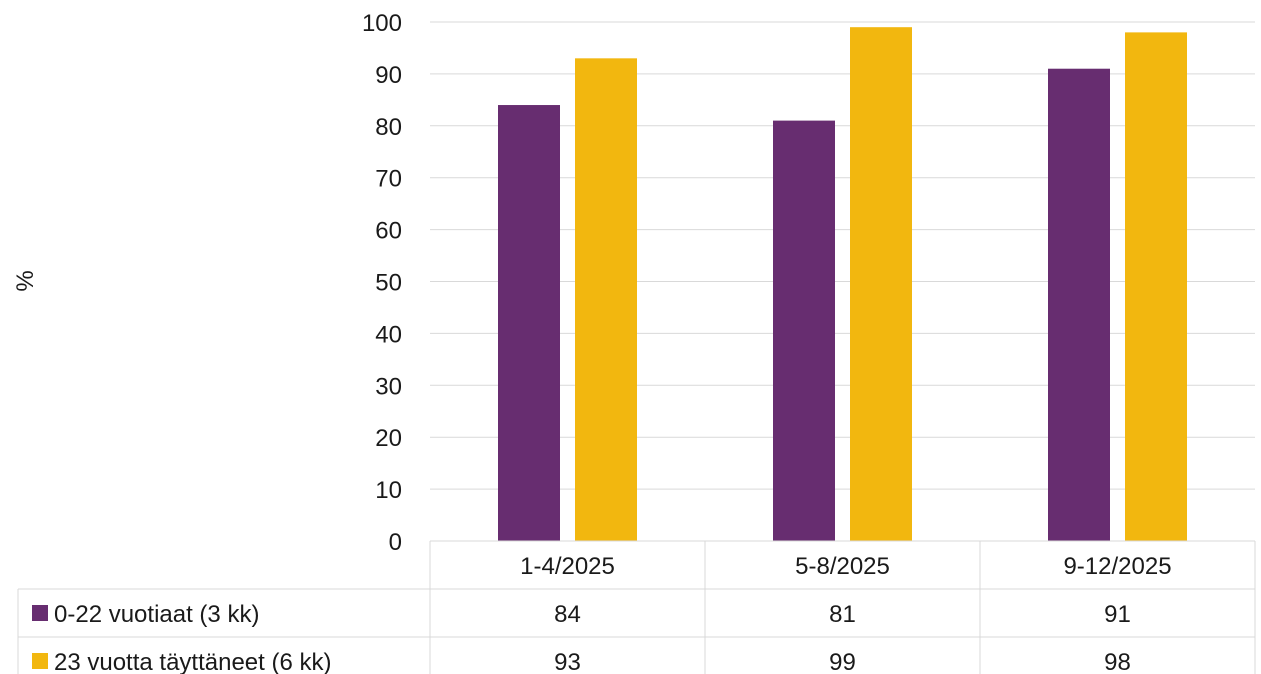 The width and height of the screenshot is (1261, 674). I want to click on data-label: 98, so click(1117, 661).